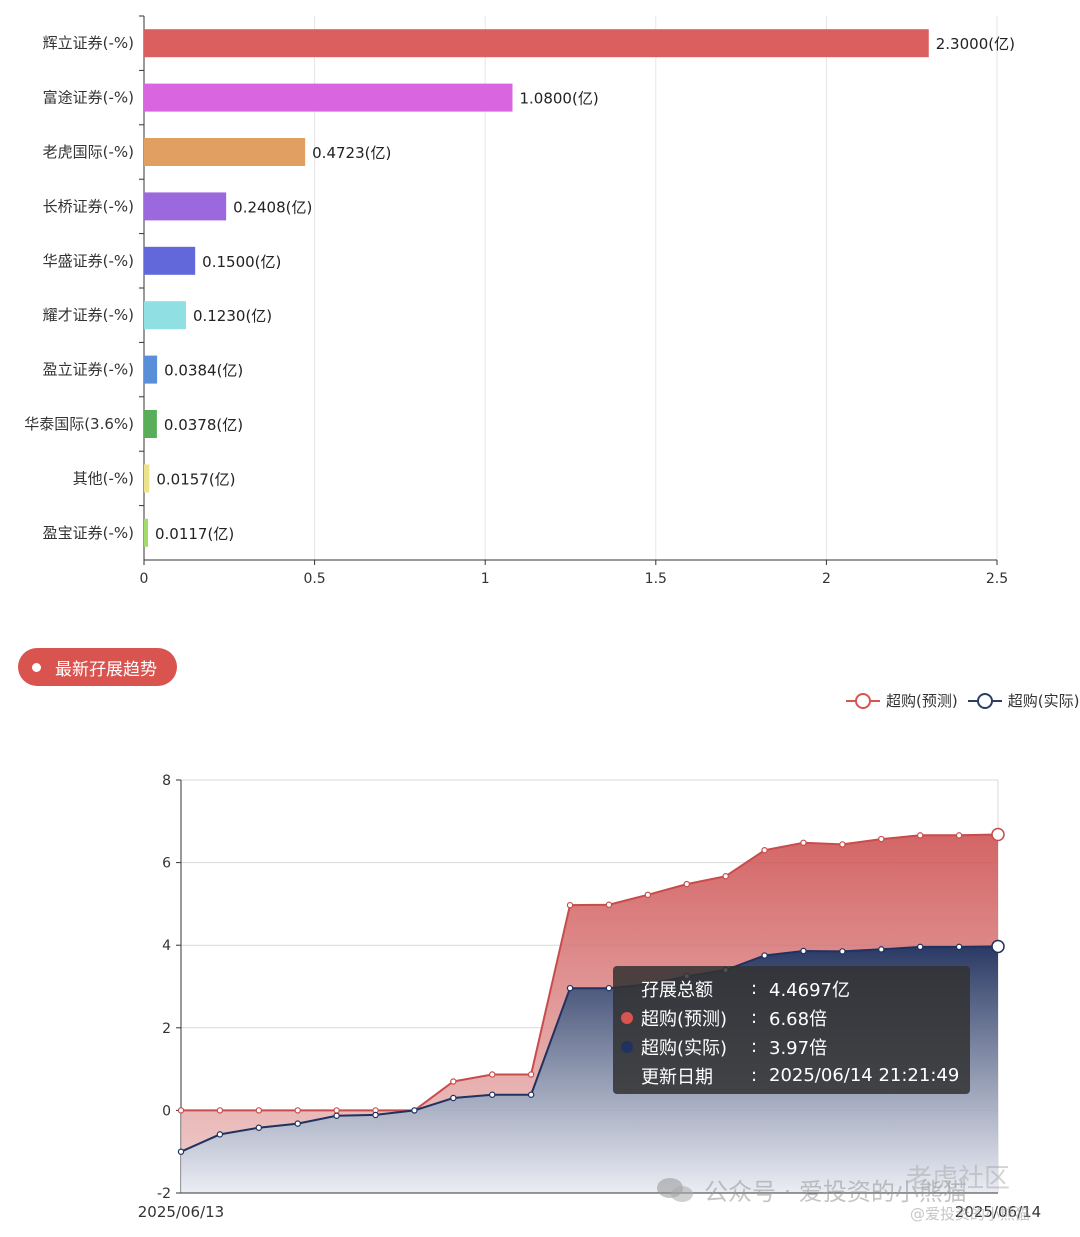 The height and width of the screenshot is (1237, 1080). What do you see at coordinates (998, 1212) in the screenshot?
I see `x-tick-label: 2025/06/14` at bounding box center [998, 1212].